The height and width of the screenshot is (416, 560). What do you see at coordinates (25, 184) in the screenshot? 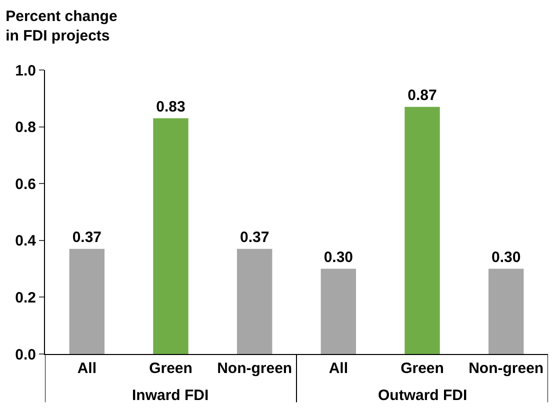
I see `y-tick-label: 0.6` at bounding box center [25, 184].